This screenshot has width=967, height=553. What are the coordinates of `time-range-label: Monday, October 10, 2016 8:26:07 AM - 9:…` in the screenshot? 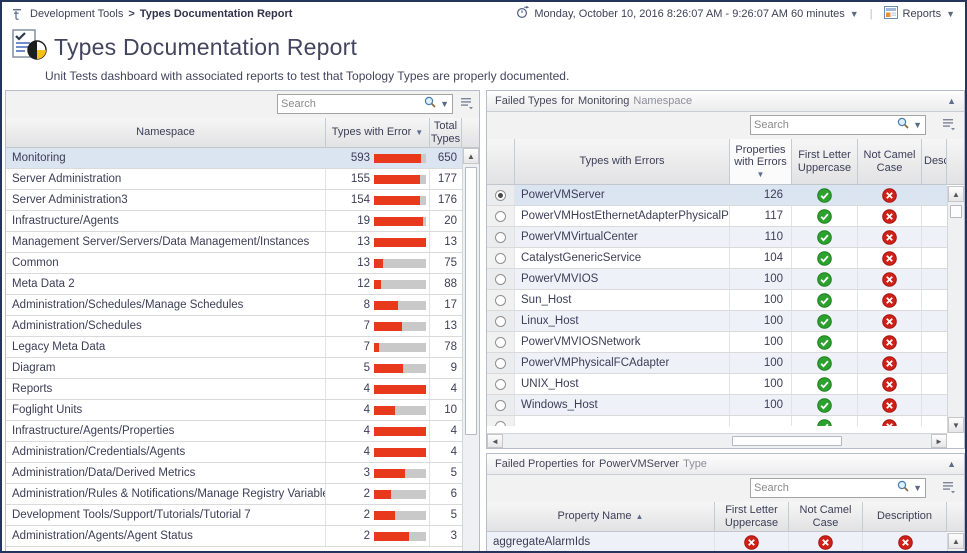 It's located at (689, 14).